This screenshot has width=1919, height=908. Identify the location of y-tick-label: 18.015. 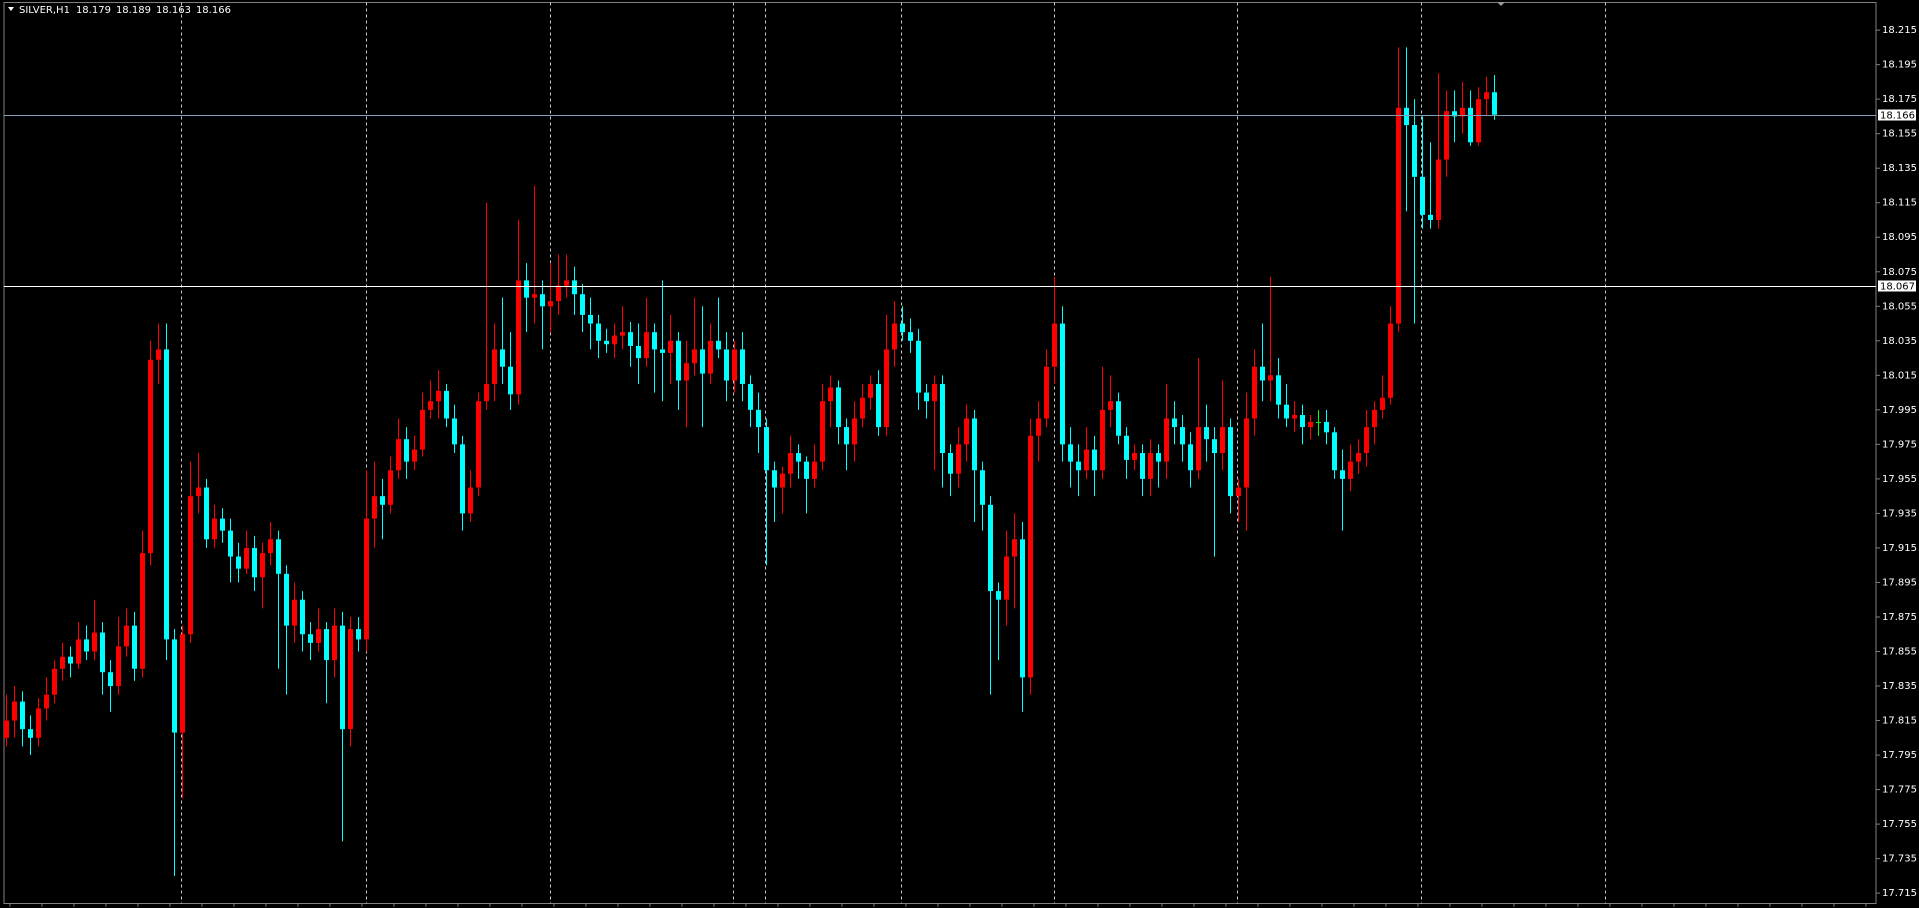
(1899, 375).